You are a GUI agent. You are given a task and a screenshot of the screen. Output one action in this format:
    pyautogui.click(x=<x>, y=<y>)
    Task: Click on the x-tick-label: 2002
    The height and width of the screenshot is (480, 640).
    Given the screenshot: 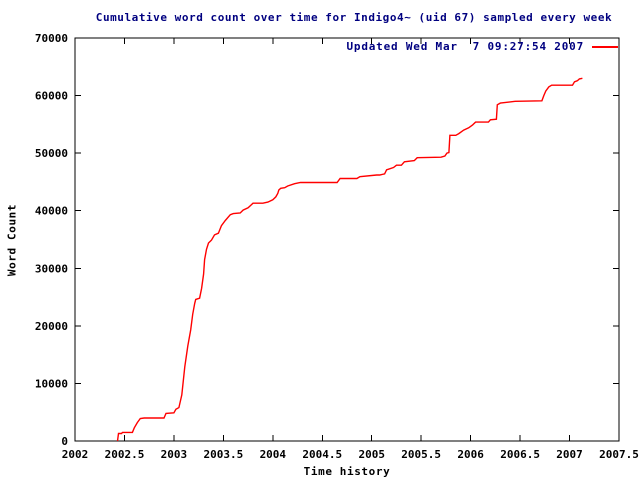 What is the action you would take?
    pyautogui.click(x=75, y=454)
    